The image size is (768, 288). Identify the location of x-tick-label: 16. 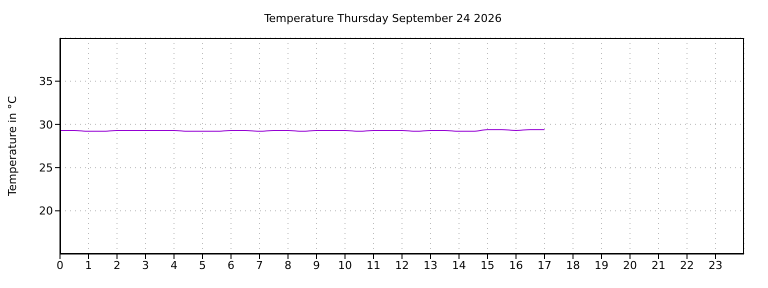
(516, 265).